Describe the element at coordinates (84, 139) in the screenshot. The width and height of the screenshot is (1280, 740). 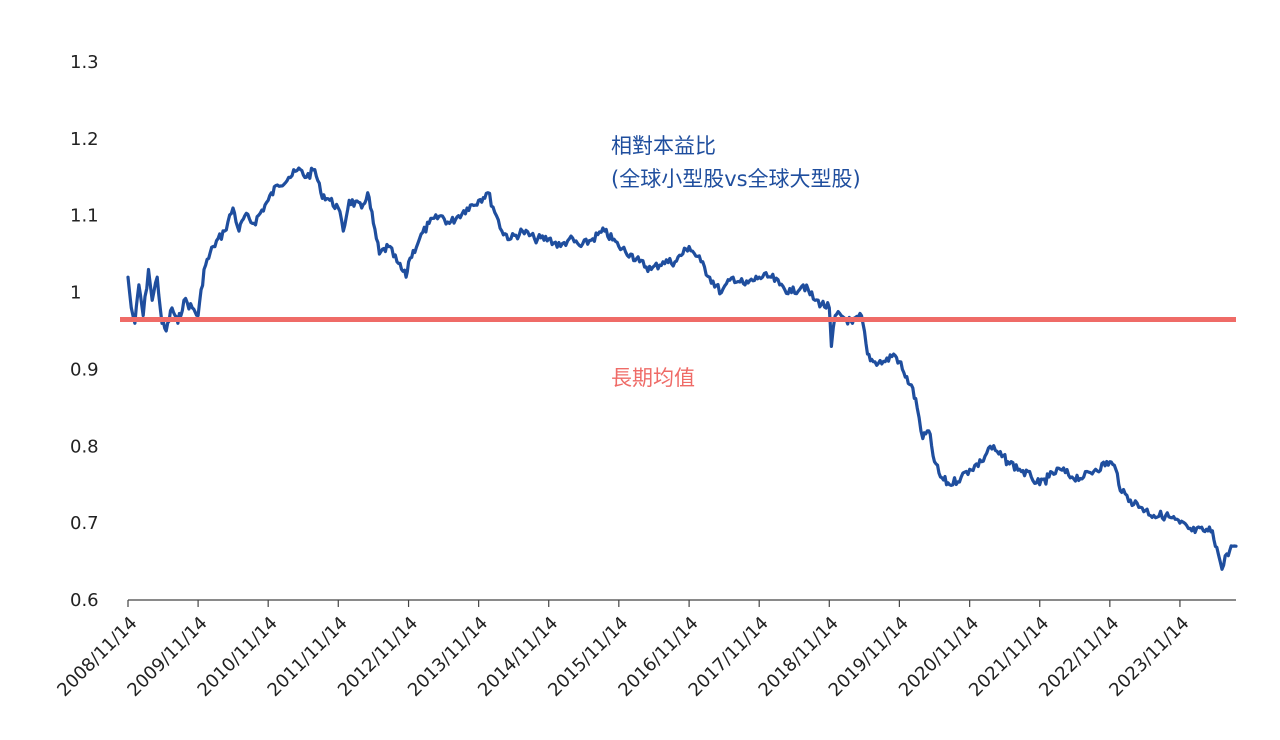
I see `y-tick-label: 1.2` at that location.